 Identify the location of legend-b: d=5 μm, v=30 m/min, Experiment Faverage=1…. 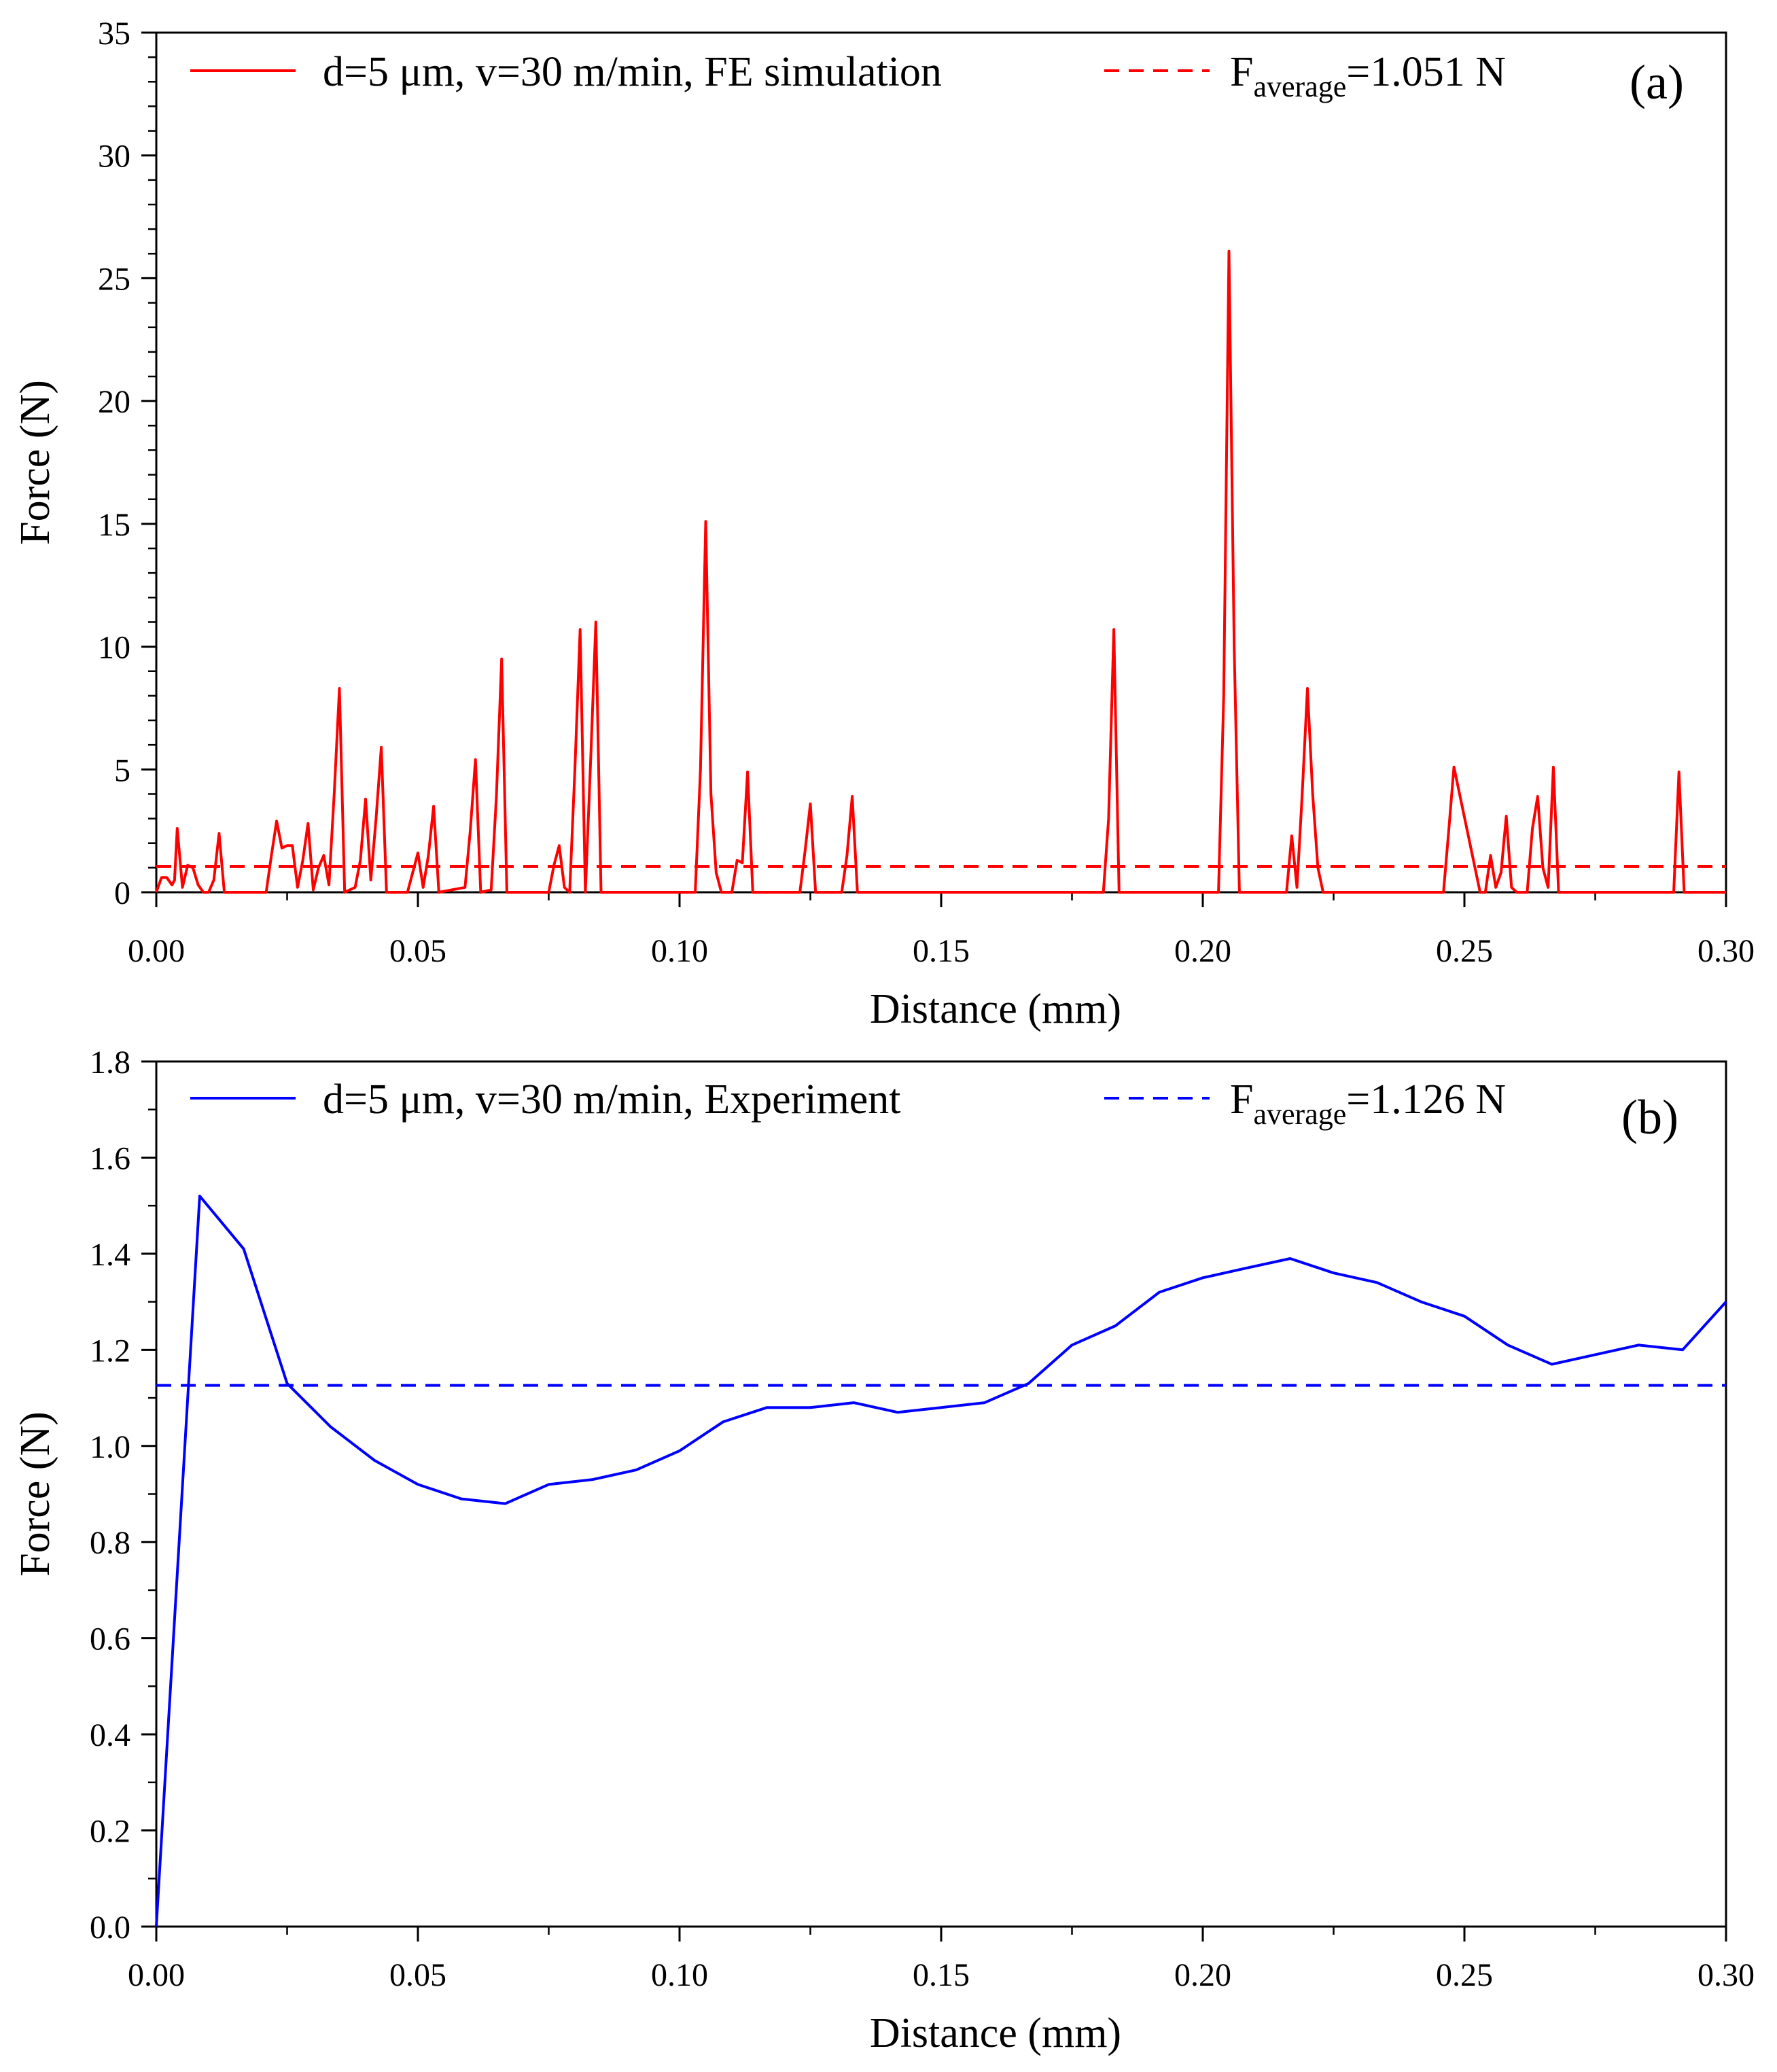
(848, 1103).